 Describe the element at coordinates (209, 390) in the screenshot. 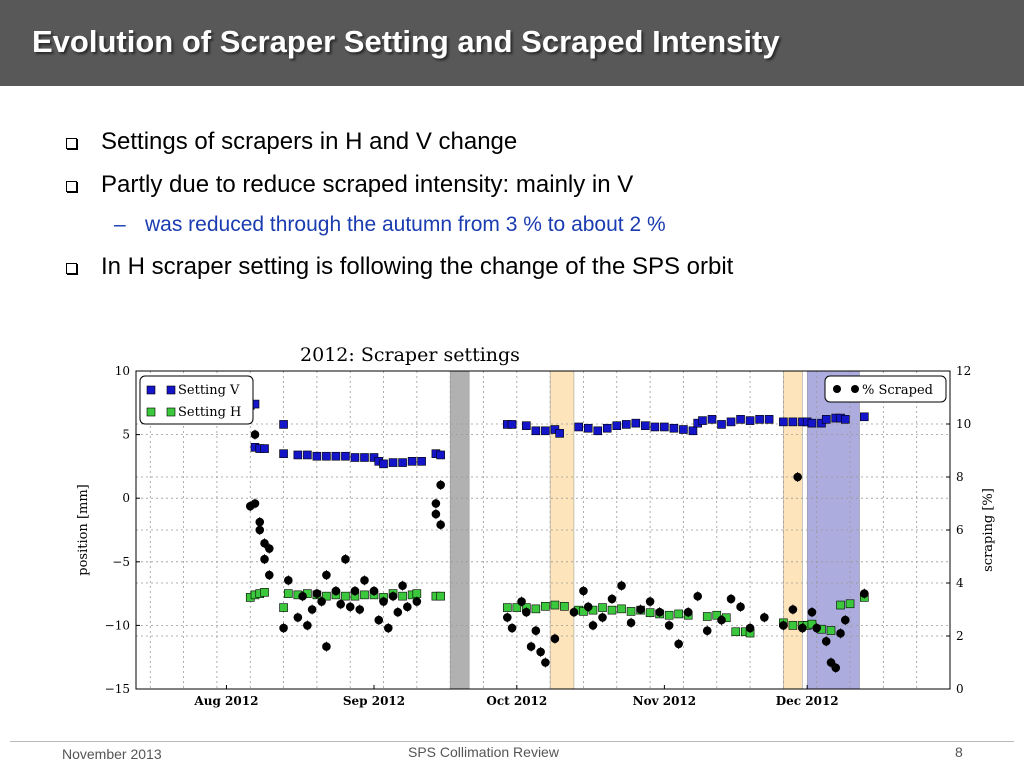

I see `legend-label-setting-v: Setting V` at that location.